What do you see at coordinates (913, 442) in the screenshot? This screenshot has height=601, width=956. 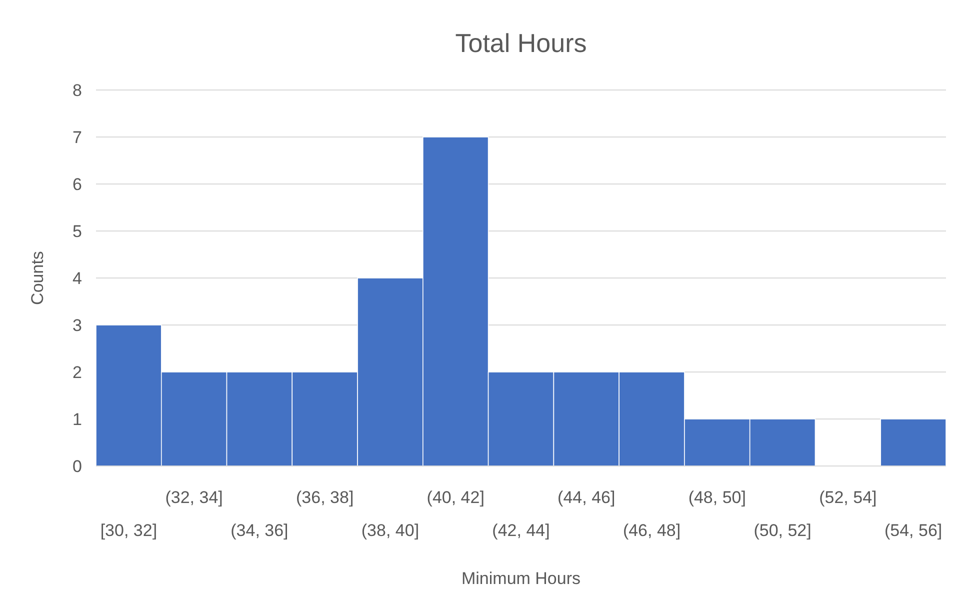 I see `bar` at bounding box center [913, 442].